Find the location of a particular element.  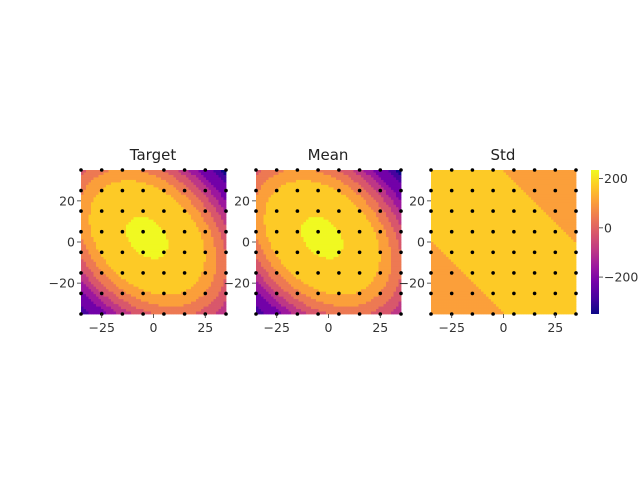

training-point is located at coordinates (101, 190).